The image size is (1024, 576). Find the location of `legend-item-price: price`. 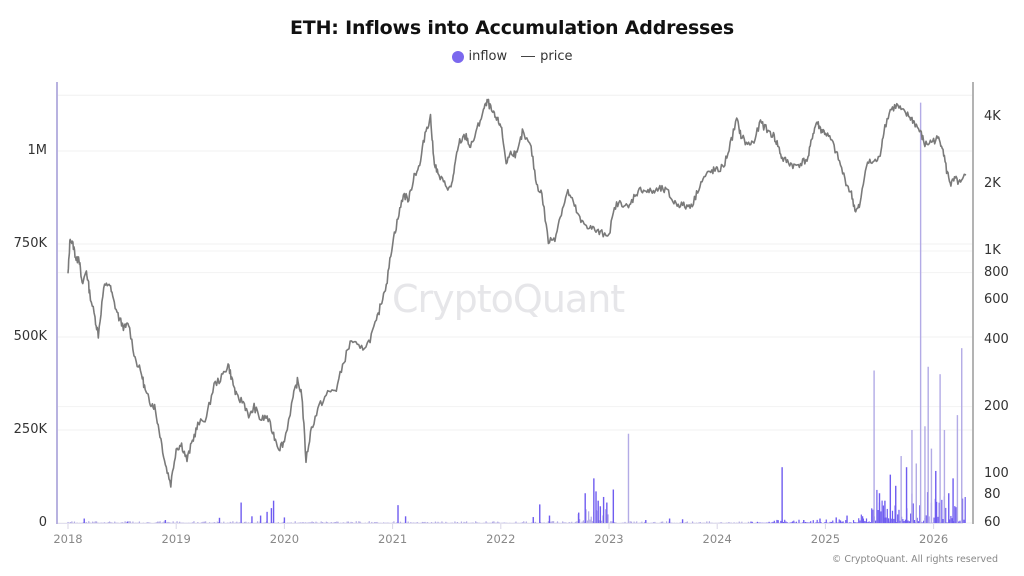

legend-item-price: price is located at coordinates (547, 56).